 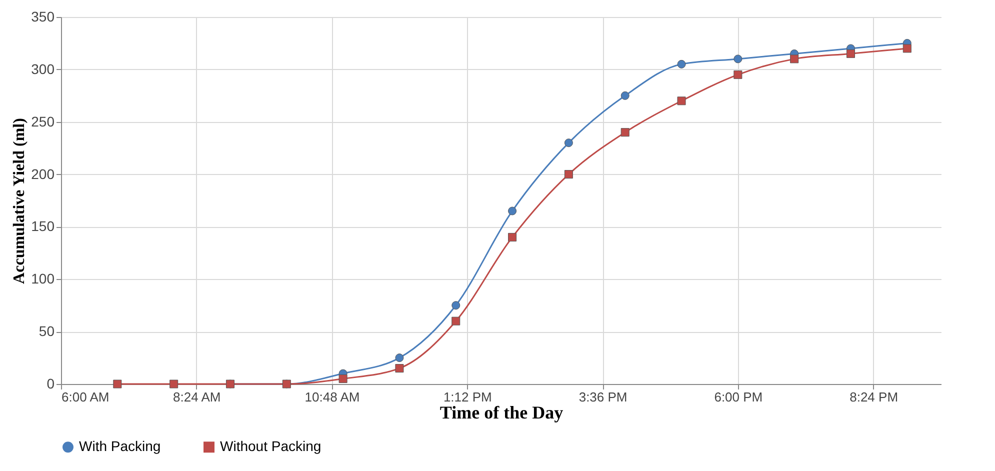 I want to click on x-tick-label: 1:12 PM, so click(x=467, y=397).